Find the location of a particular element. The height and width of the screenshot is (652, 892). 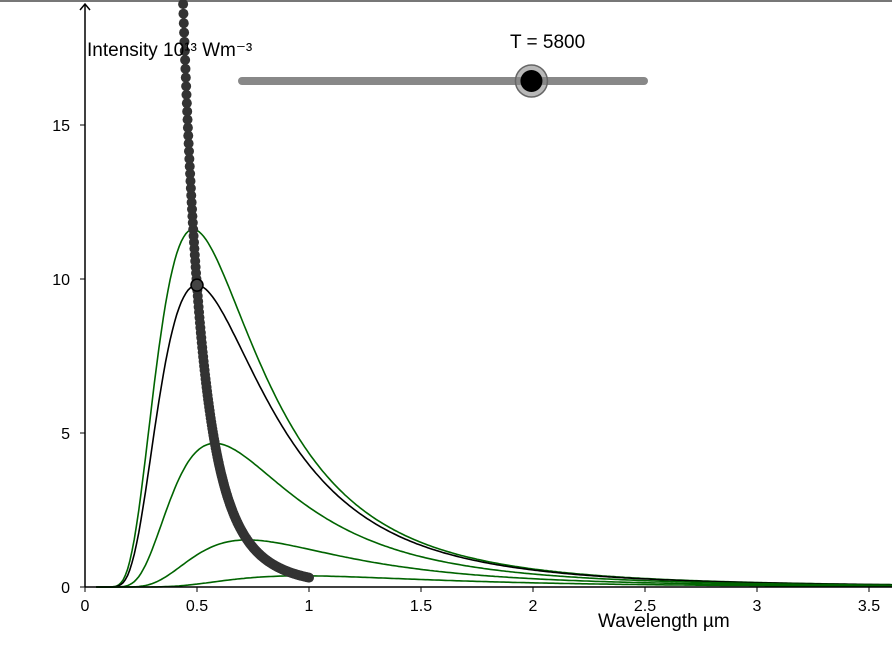

y-tick-label: 0 is located at coordinates (65, 588).